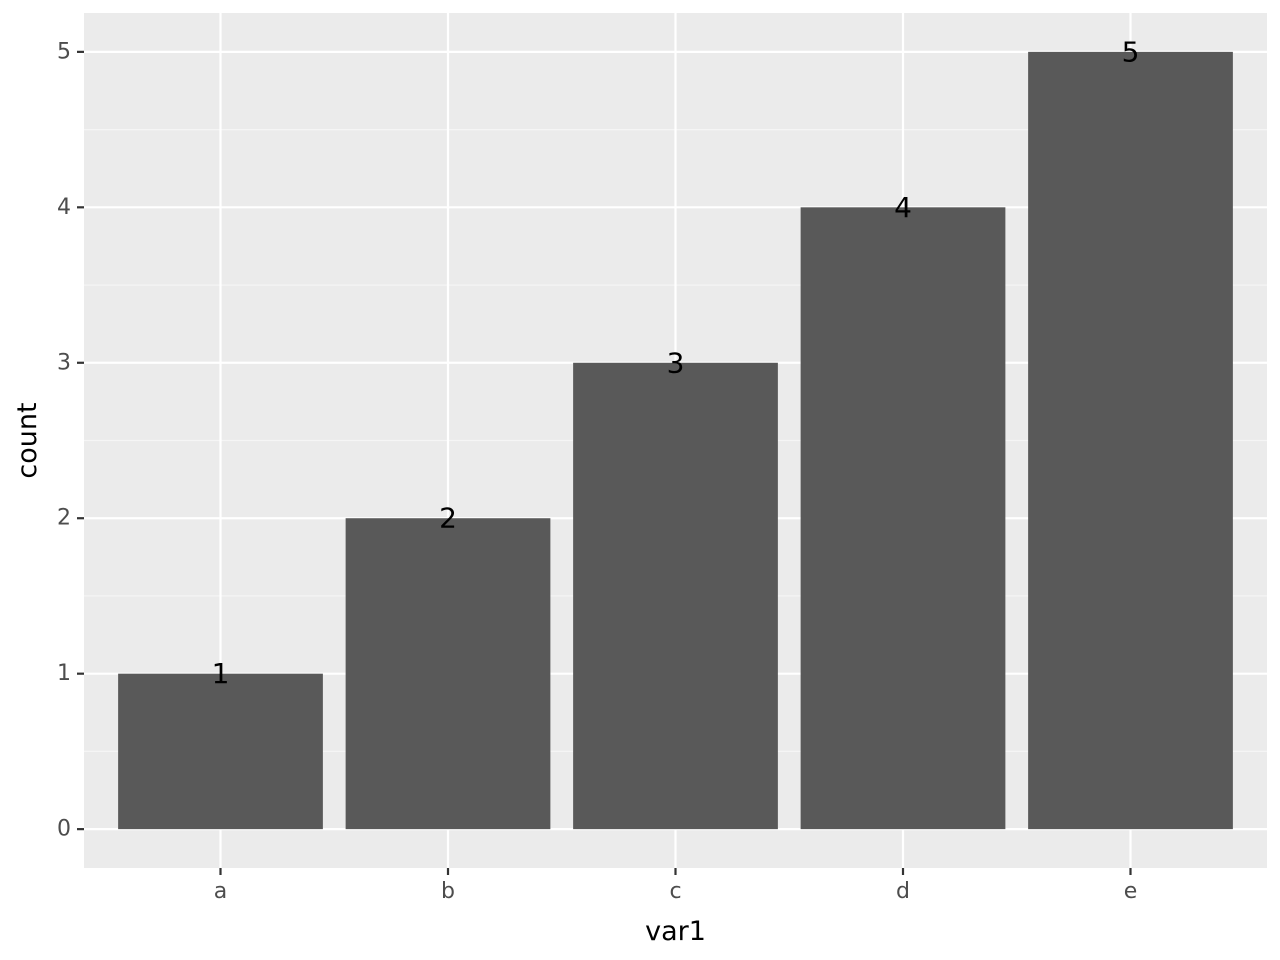  Describe the element at coordinates (64, 51) in the screenshot. I see `y-tick-label: 5` at that location.